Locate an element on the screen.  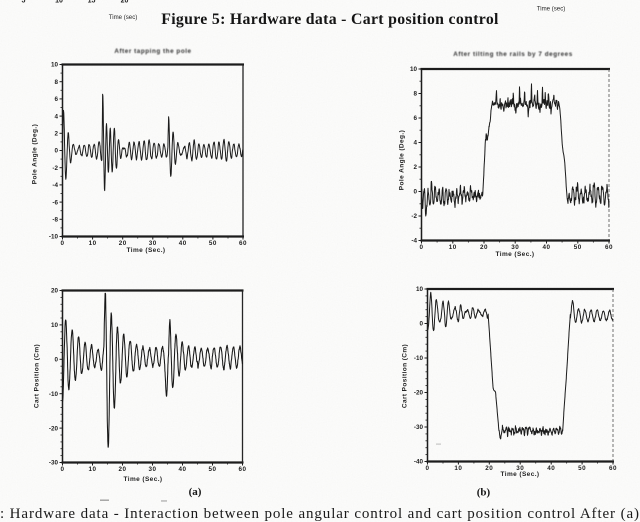
svg-text: -6 is located at coordinates (55, 202).